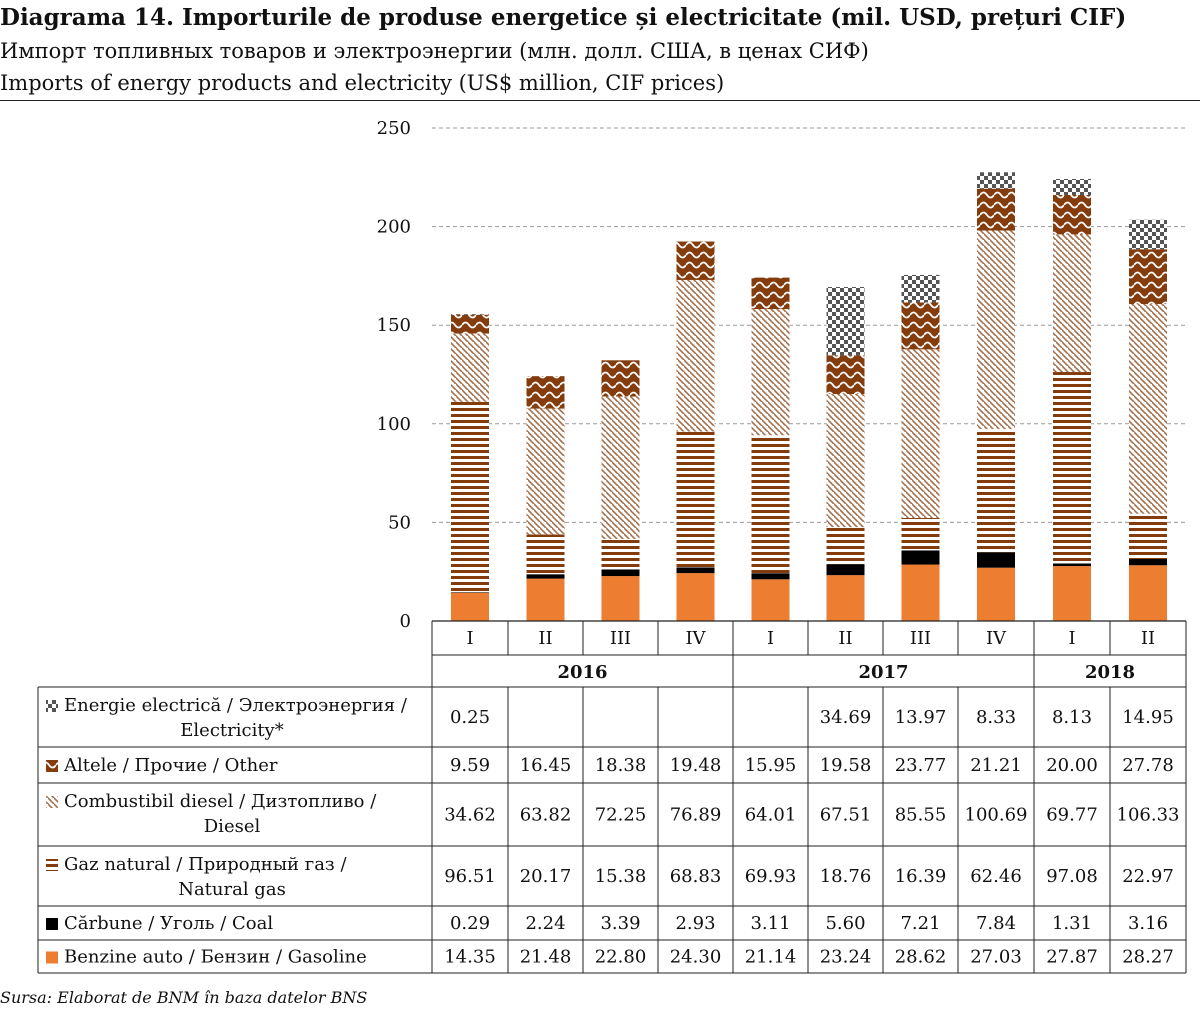 Image resolution: width=1200 pixels, height=1011 pixels. What do you see at coordinates (1072, 957) in the screenshot?
I see `data-label: 27.87` at bounding box center [1072, 957].